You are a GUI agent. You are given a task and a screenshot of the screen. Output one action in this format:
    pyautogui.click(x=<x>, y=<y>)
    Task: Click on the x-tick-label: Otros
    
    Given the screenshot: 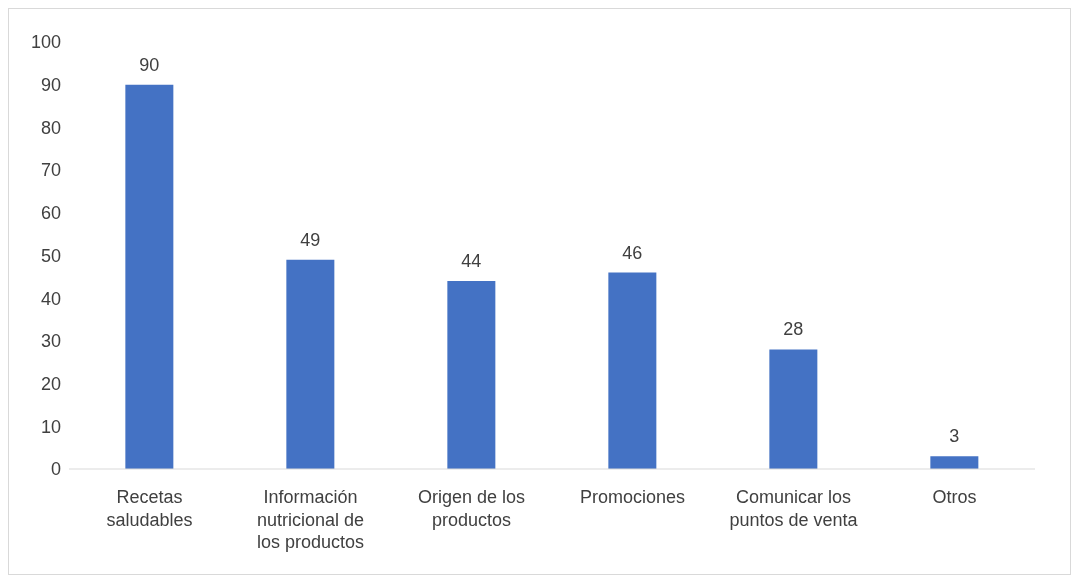 What is the action you would take?
    pyautogui.click(x=954, y=497)
    